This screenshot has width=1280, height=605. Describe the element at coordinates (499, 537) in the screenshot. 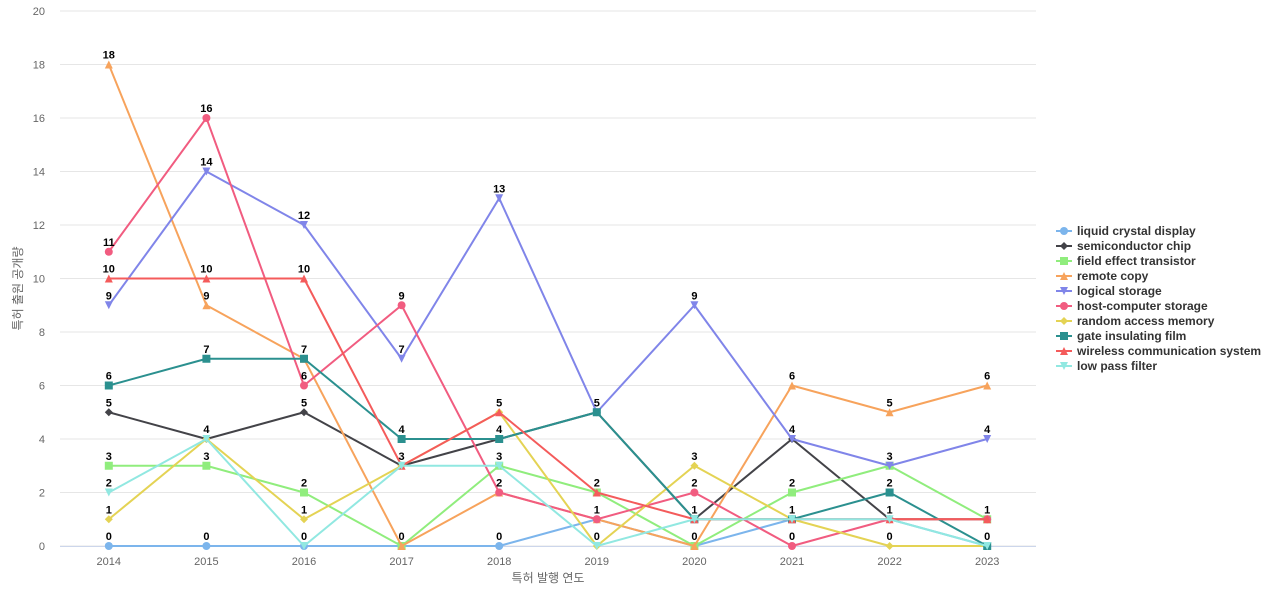

I see `data-label: 0` at that location.